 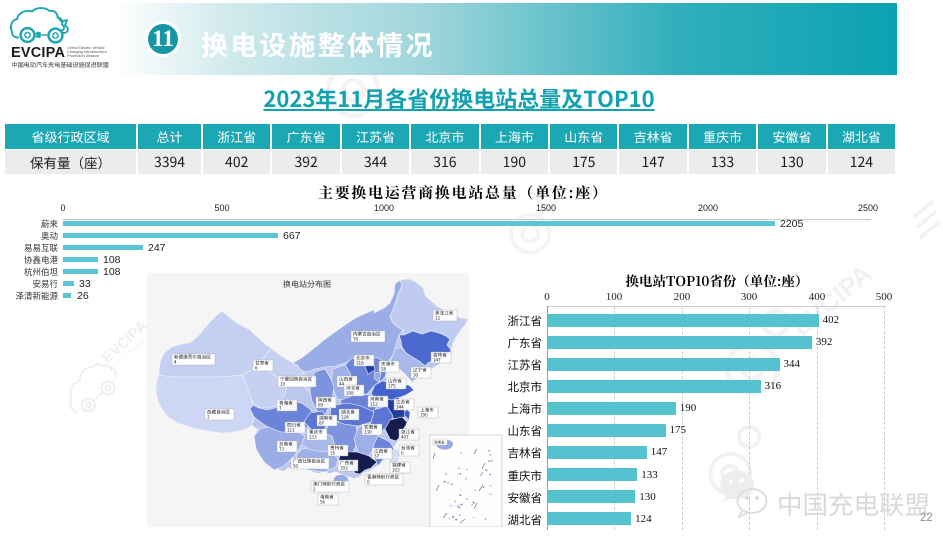 I want to click on svg-text: 内蒙古自治区, so click(x=367, y=335).